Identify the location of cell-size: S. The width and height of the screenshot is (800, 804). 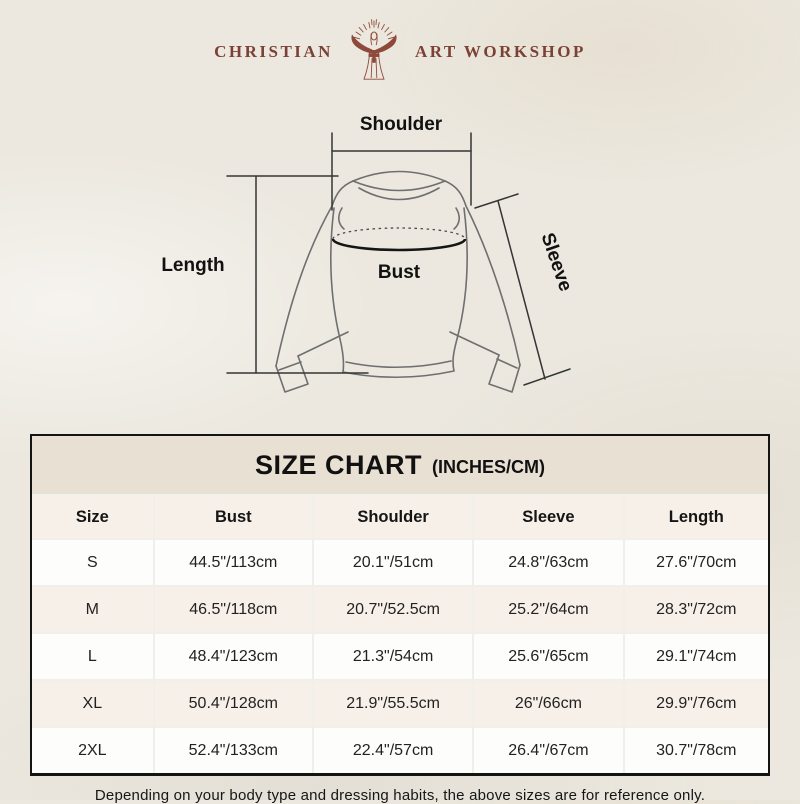
(92, 562).